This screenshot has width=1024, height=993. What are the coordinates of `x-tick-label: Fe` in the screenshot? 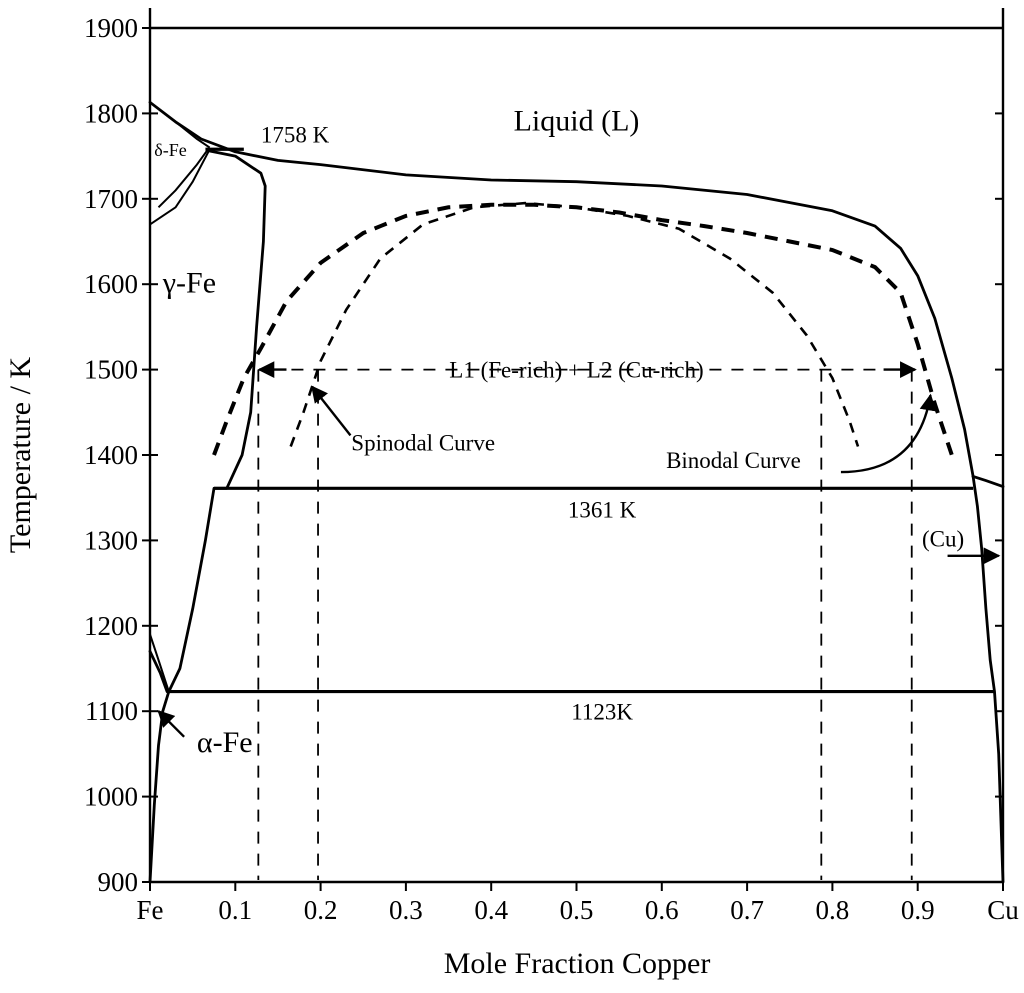 It's located at (150, 910).